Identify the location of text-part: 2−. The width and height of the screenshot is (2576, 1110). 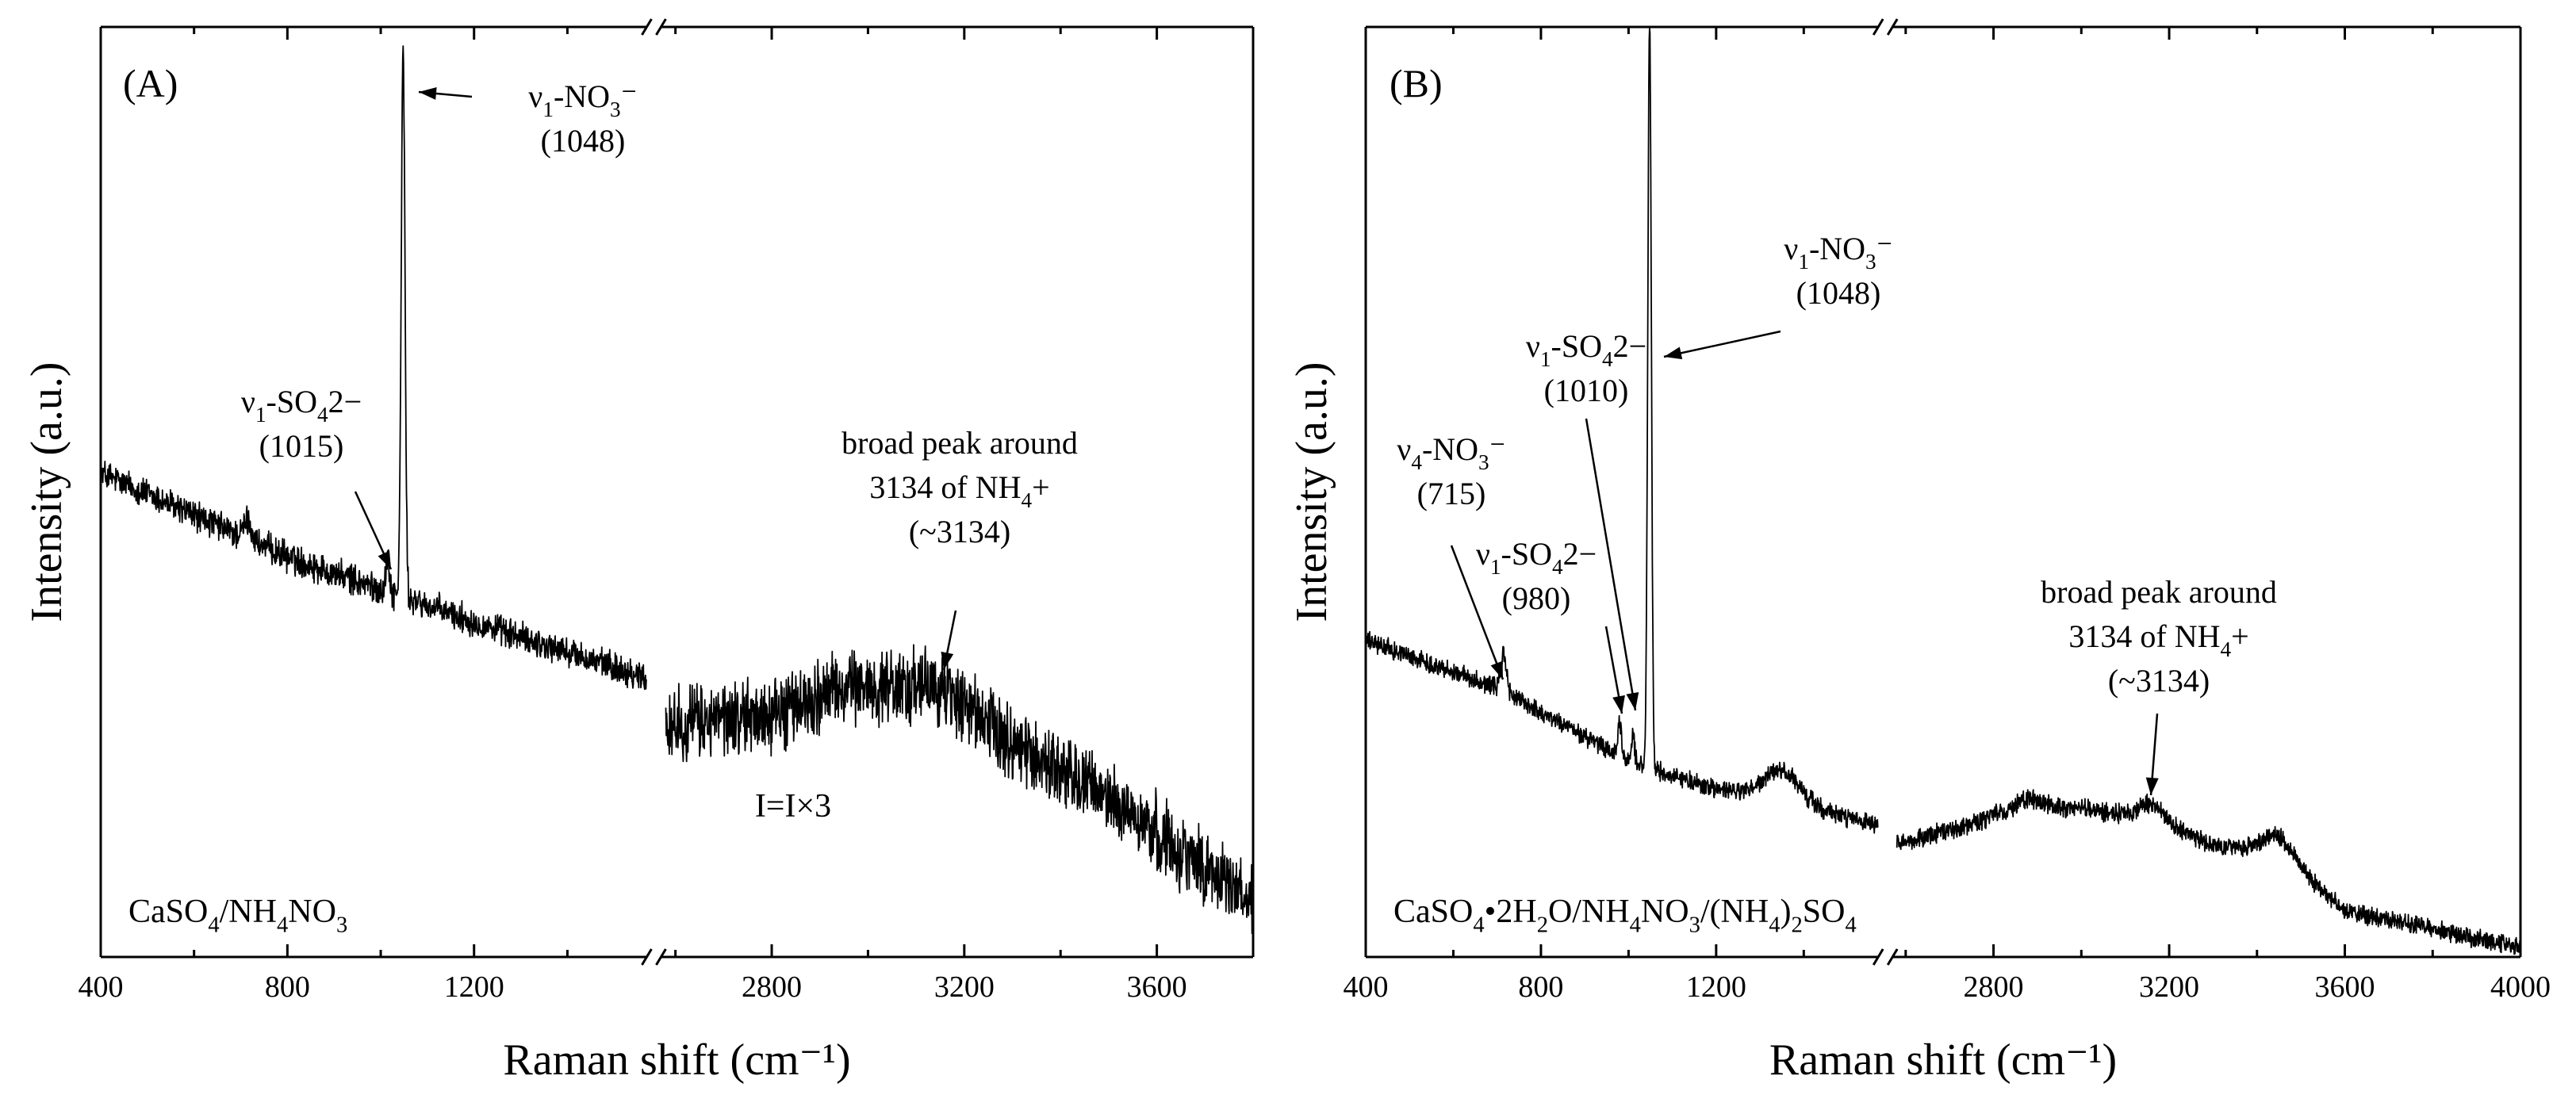
(1580, 554).